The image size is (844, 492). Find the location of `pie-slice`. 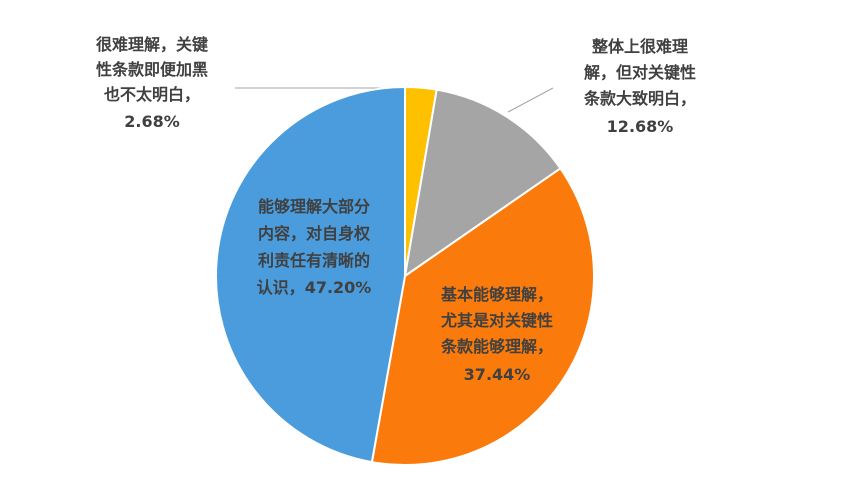

pie-slice is located at coordinates (482, 183).